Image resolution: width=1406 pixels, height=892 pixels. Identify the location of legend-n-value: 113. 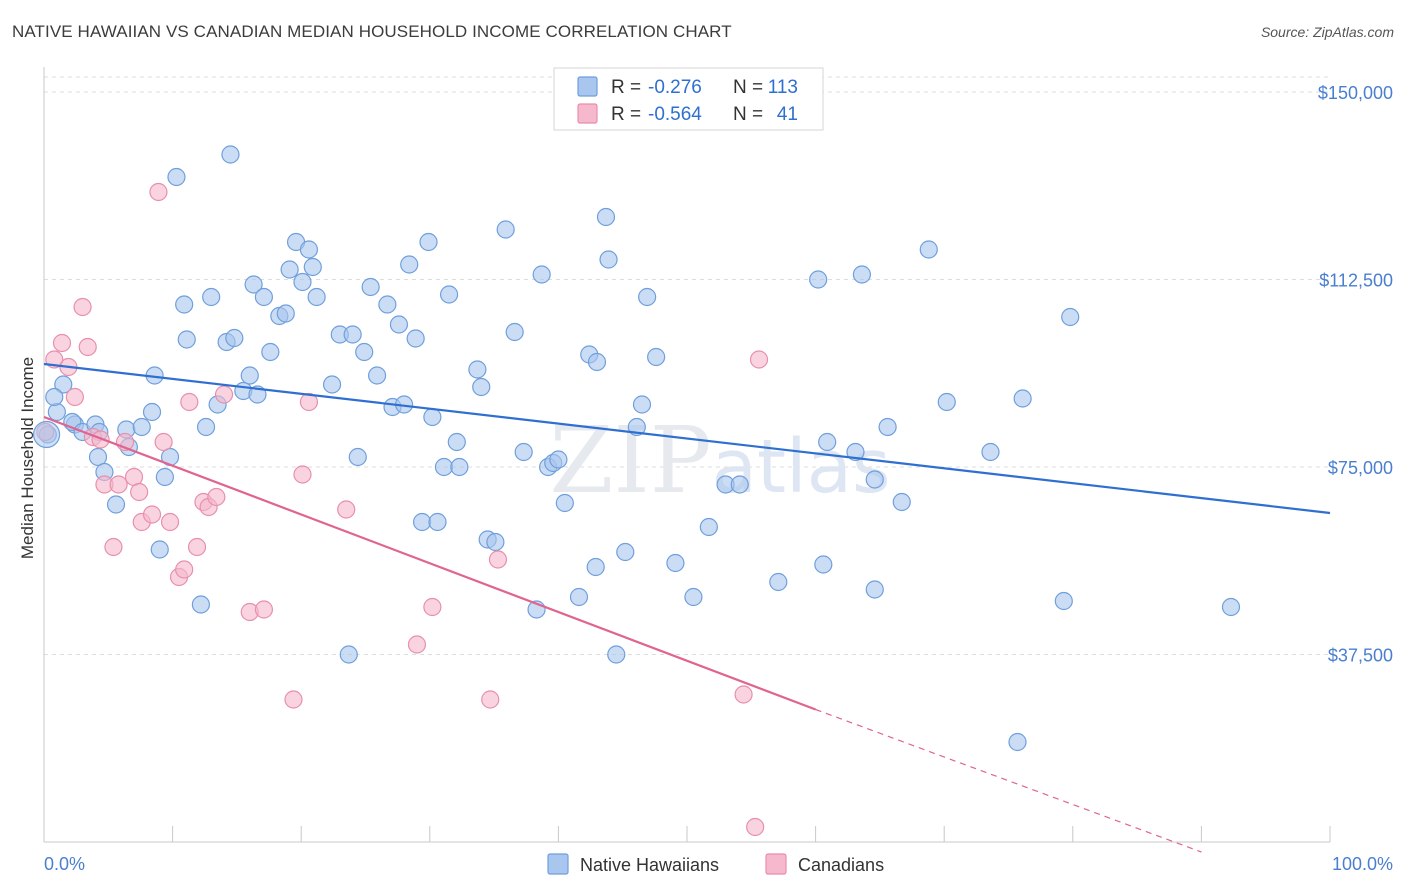
(783, 87).